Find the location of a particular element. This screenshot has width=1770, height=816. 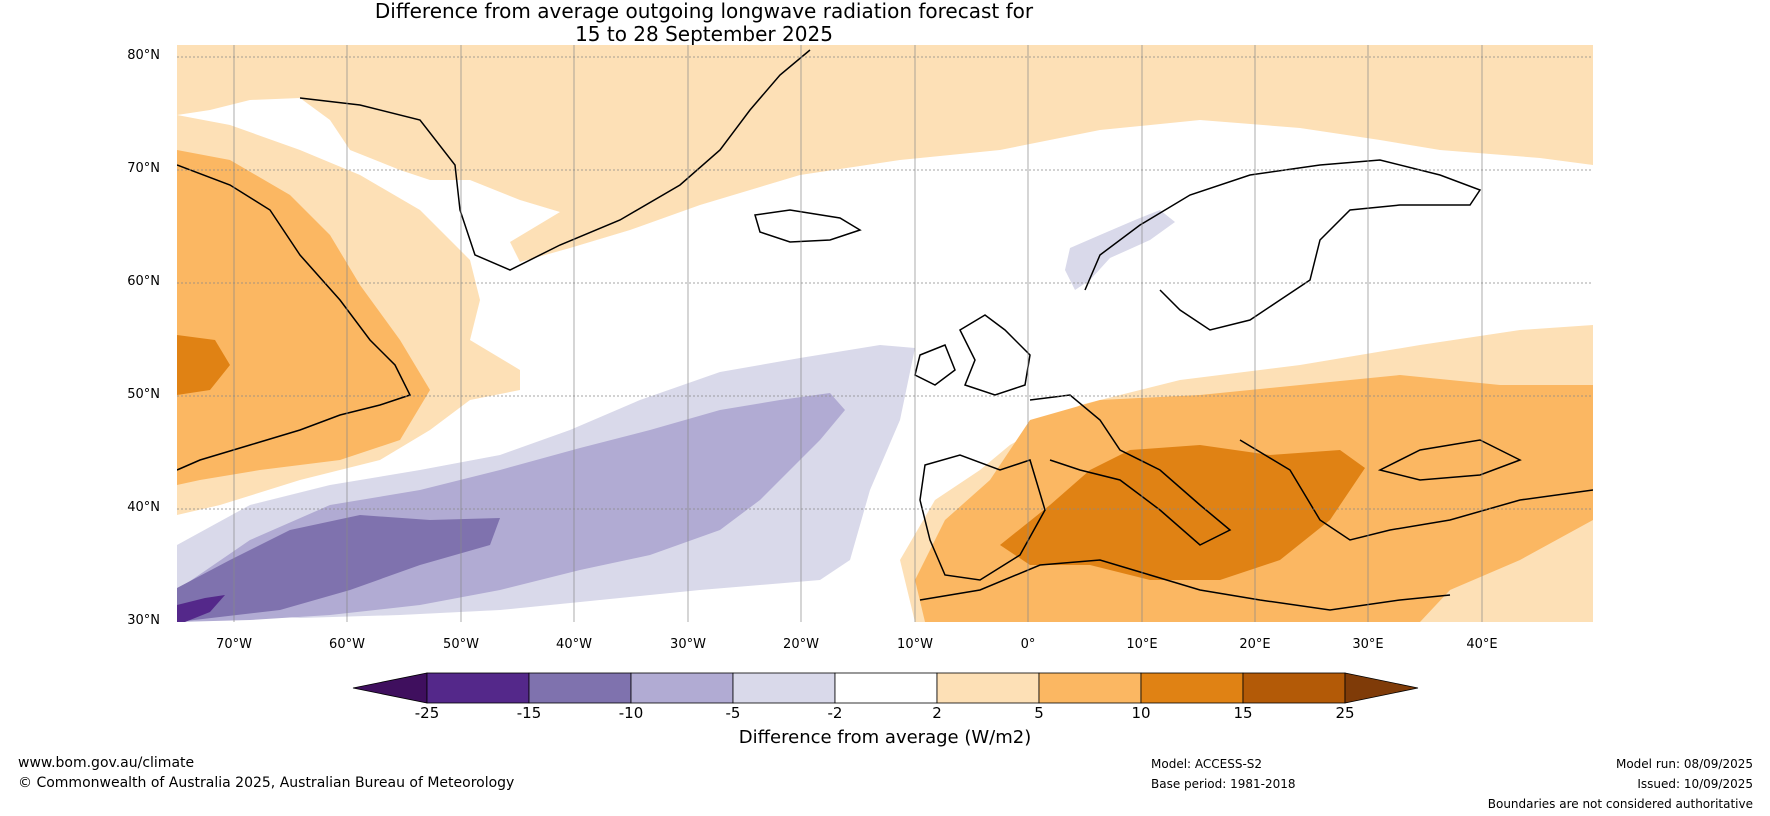

anomaly-region-atlantic-deepest-purple is located at coordinates (201, 608).